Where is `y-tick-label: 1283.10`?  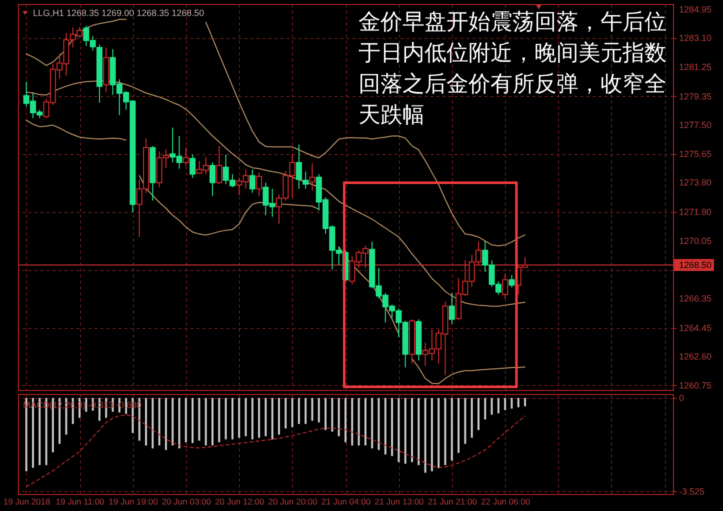 y-tick-label: 1283.10 is located at coordinates (695, 38).